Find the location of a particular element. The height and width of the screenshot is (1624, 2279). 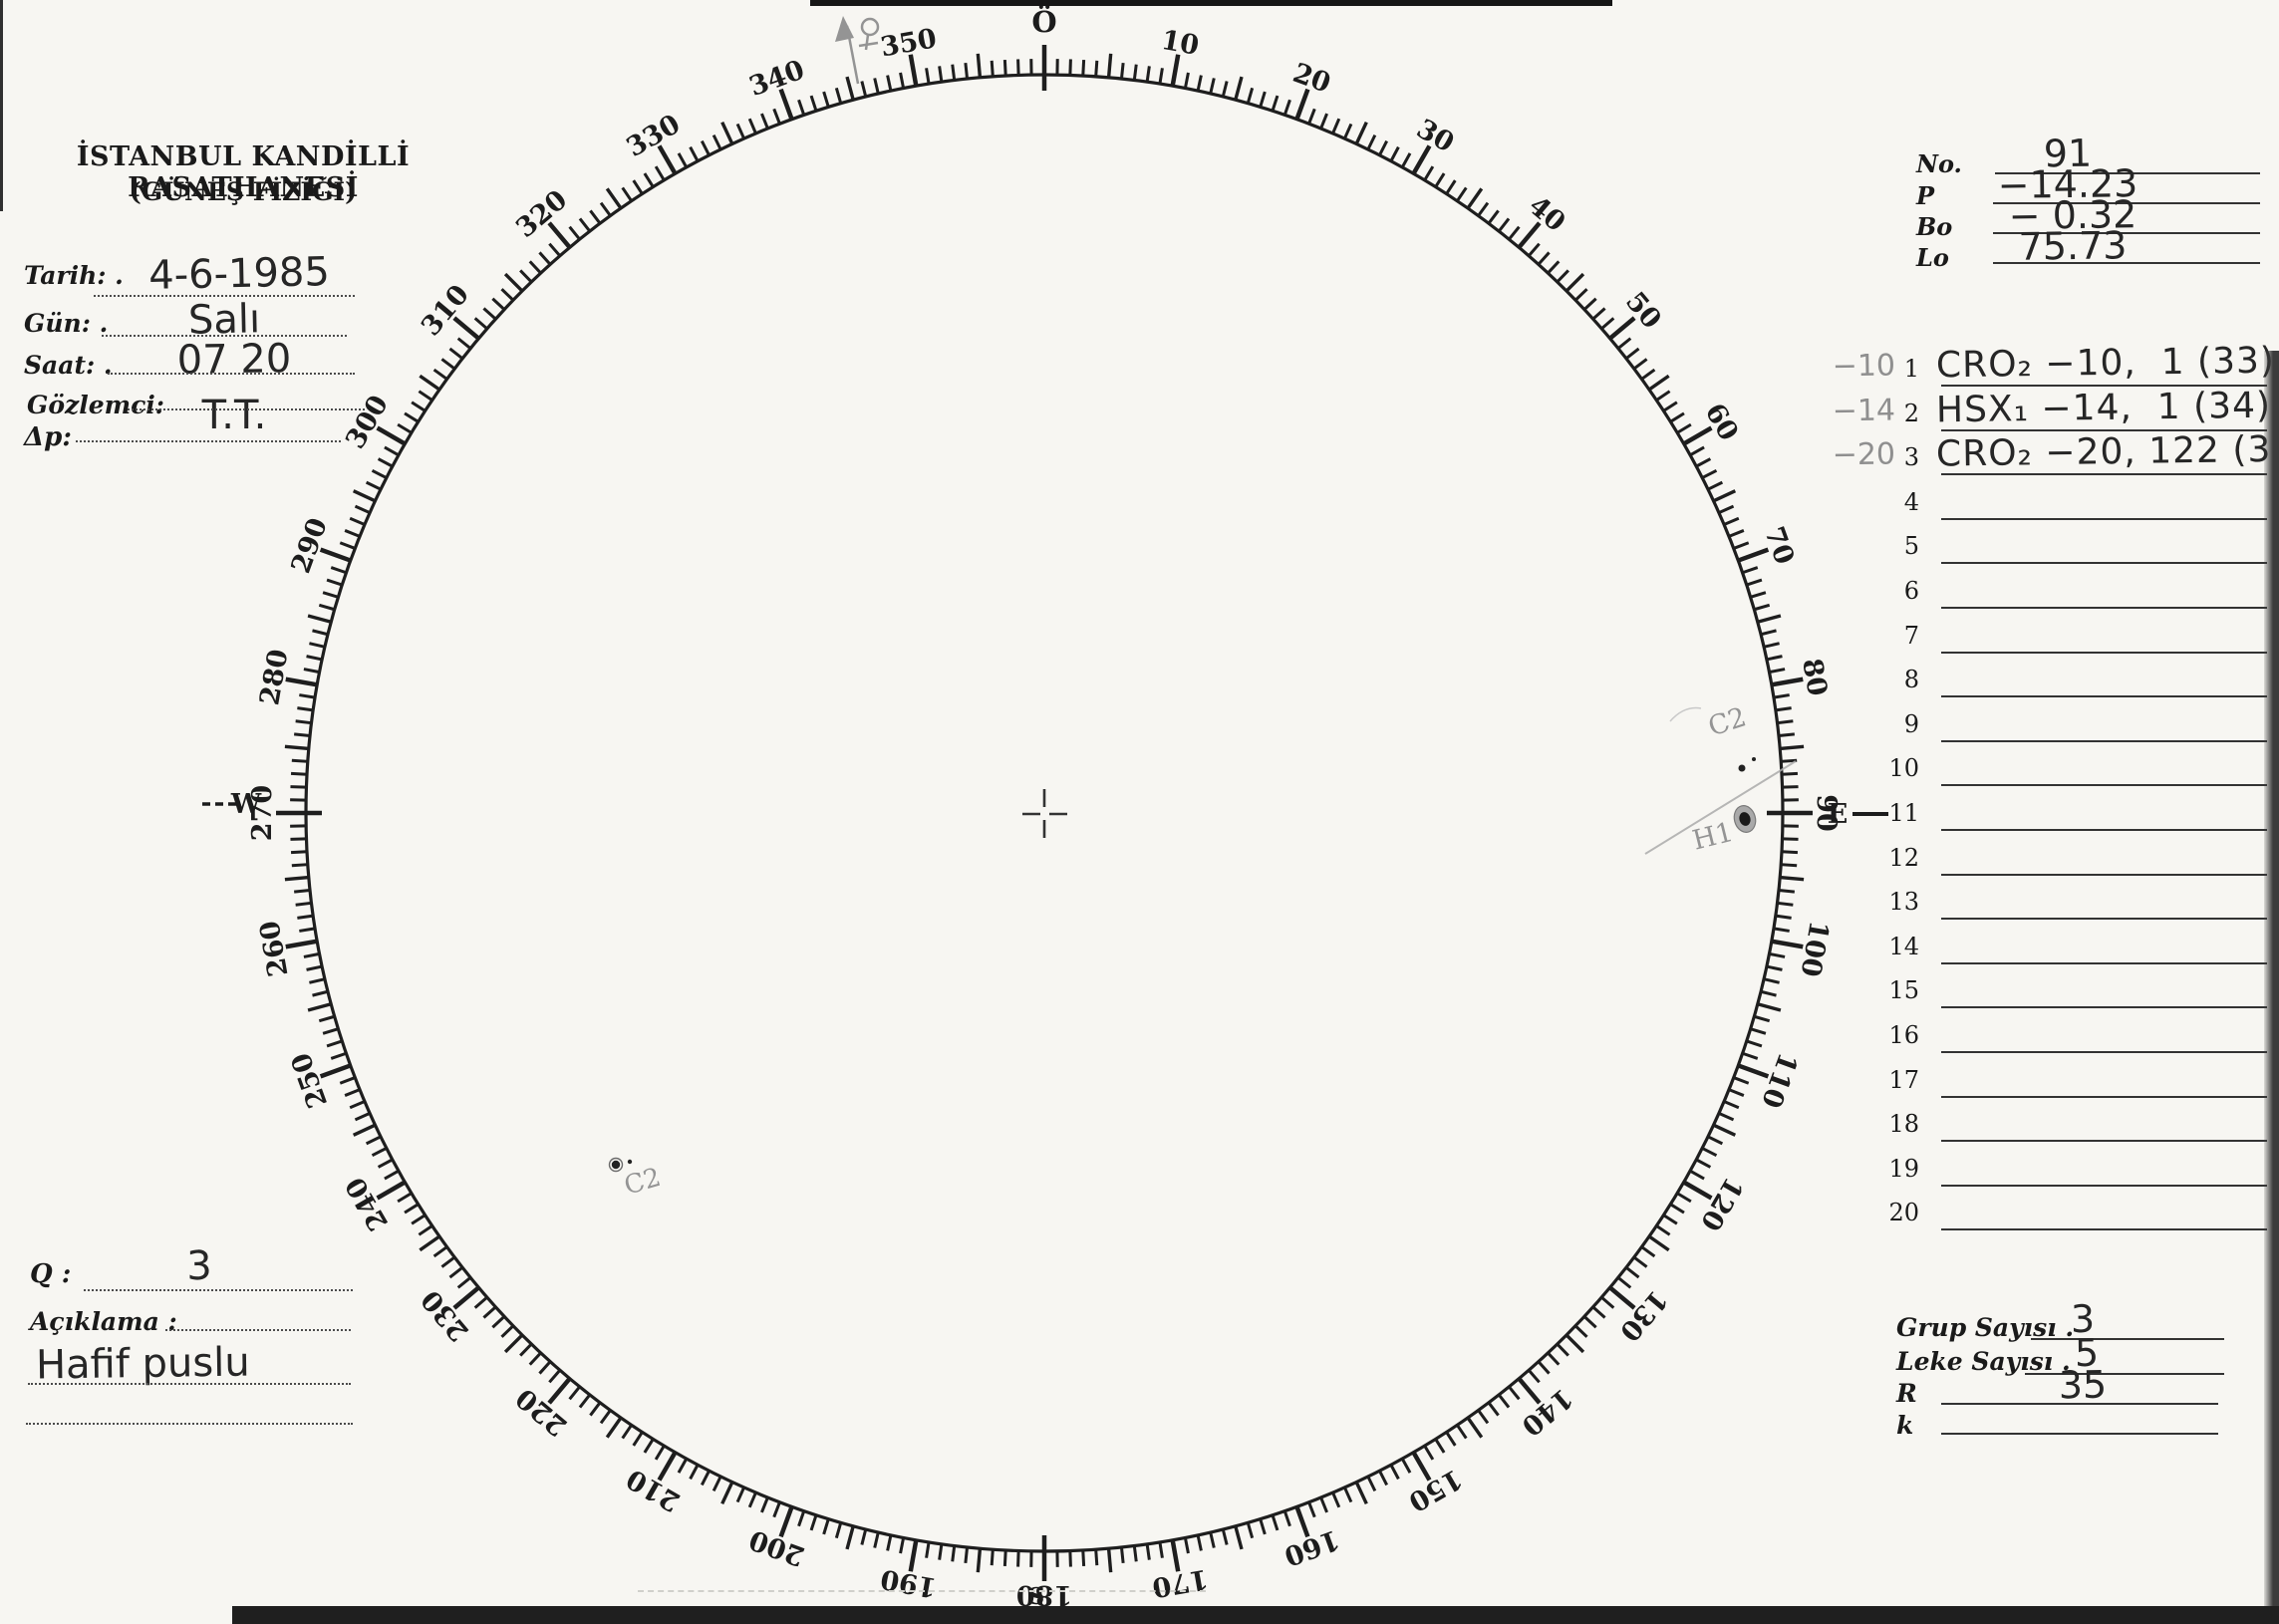

degree-label: 120 is located at coordinates (1721, 1204).